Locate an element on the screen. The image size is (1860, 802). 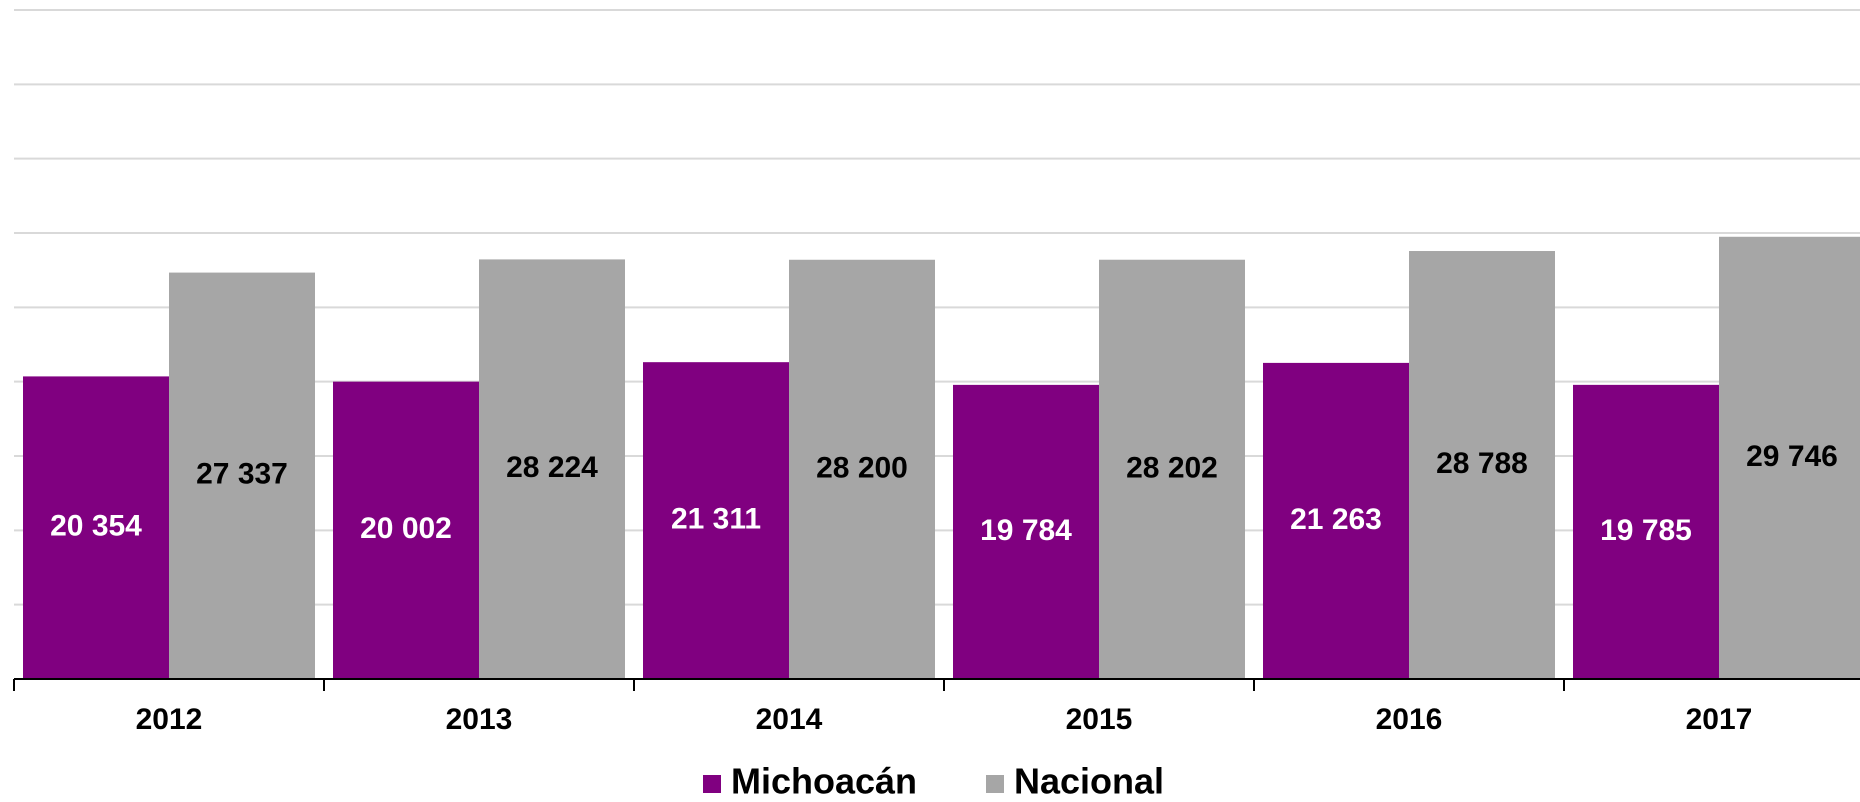
x-tick-label: 2017 is located at coordinates (1719, 719).